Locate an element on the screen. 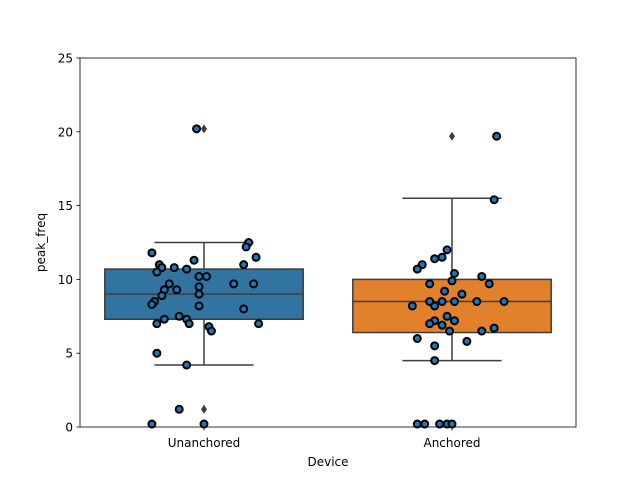 Image resolution: width=640 pixels, height=480 pixels. y-tick-label: 20 is located at coordinates (65, 132).